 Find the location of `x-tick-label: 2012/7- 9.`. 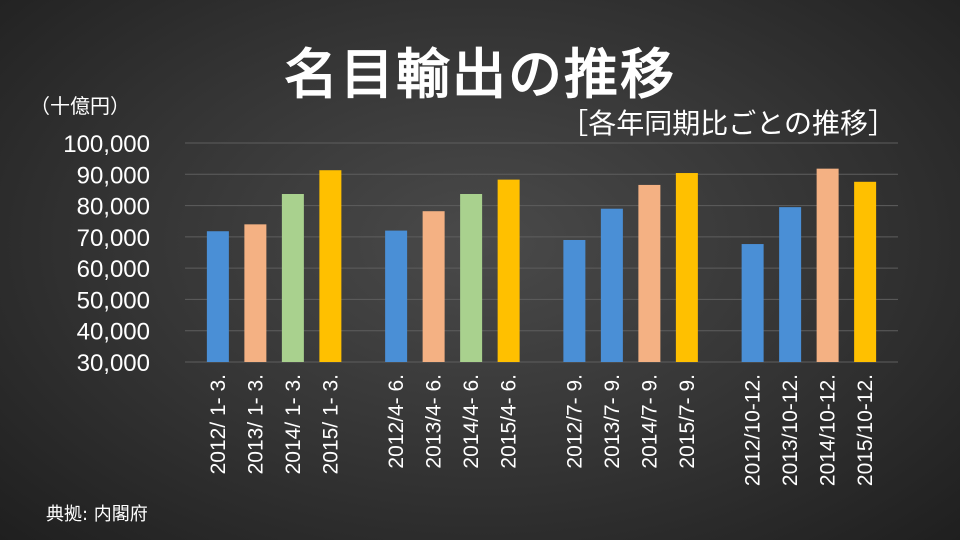

x-tick-label: 2012/7- 9. is located at coordinates (574, 421).